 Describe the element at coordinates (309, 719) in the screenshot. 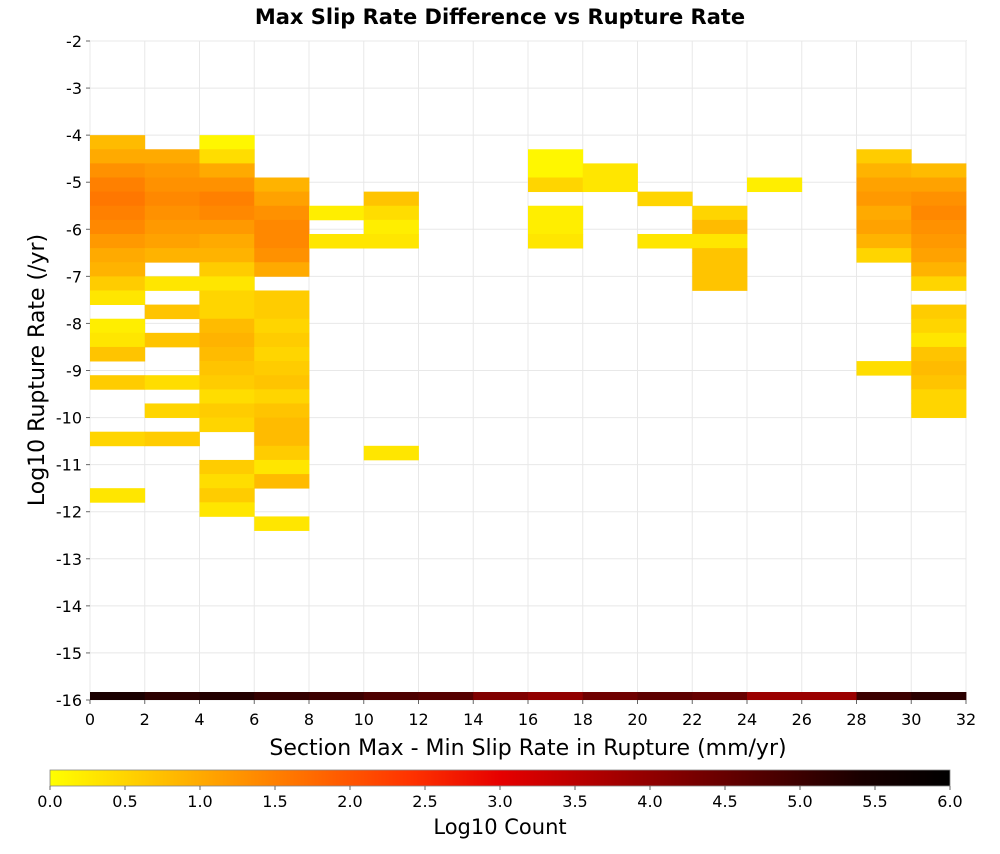

I see `x-tick-label: 8` at that location.